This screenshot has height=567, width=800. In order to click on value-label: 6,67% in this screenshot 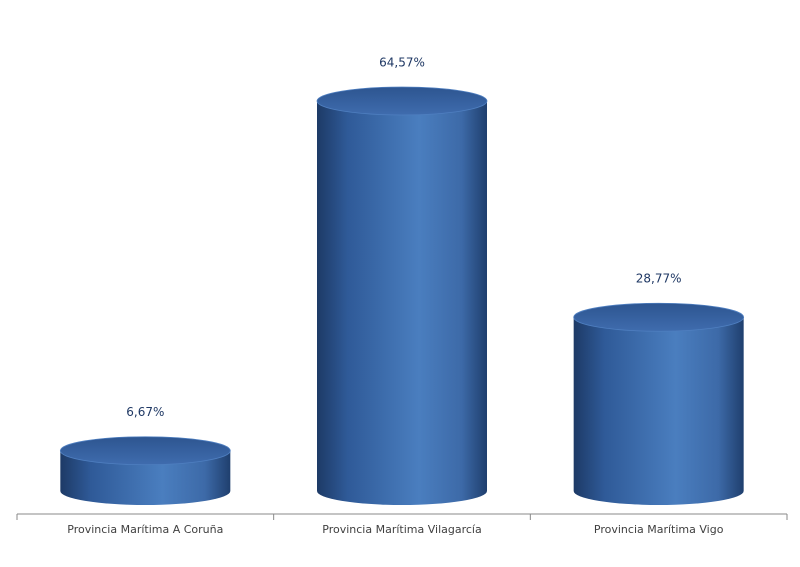, I will do `click(145, 412)`.